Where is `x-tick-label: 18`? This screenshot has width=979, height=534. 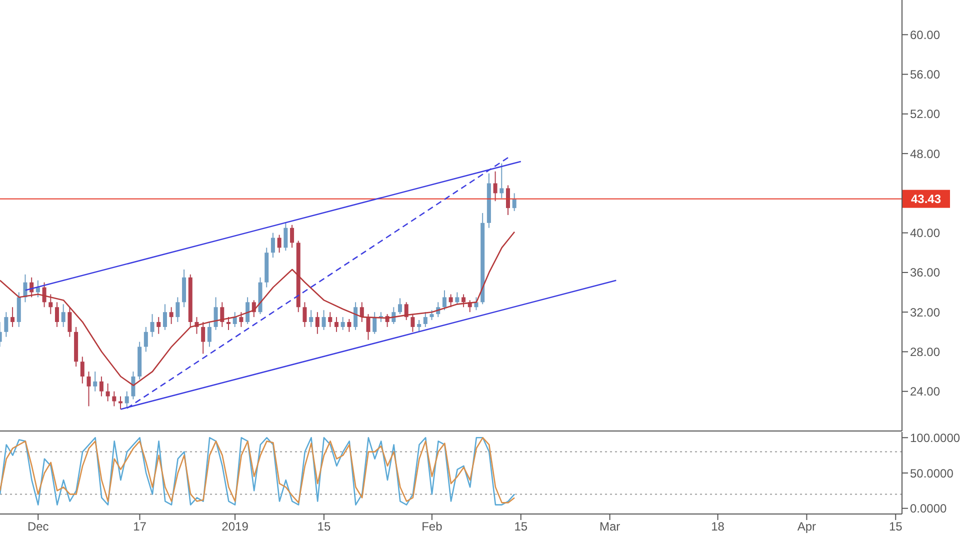
x-tick-label: 18 is located at coordinates (718, 527).